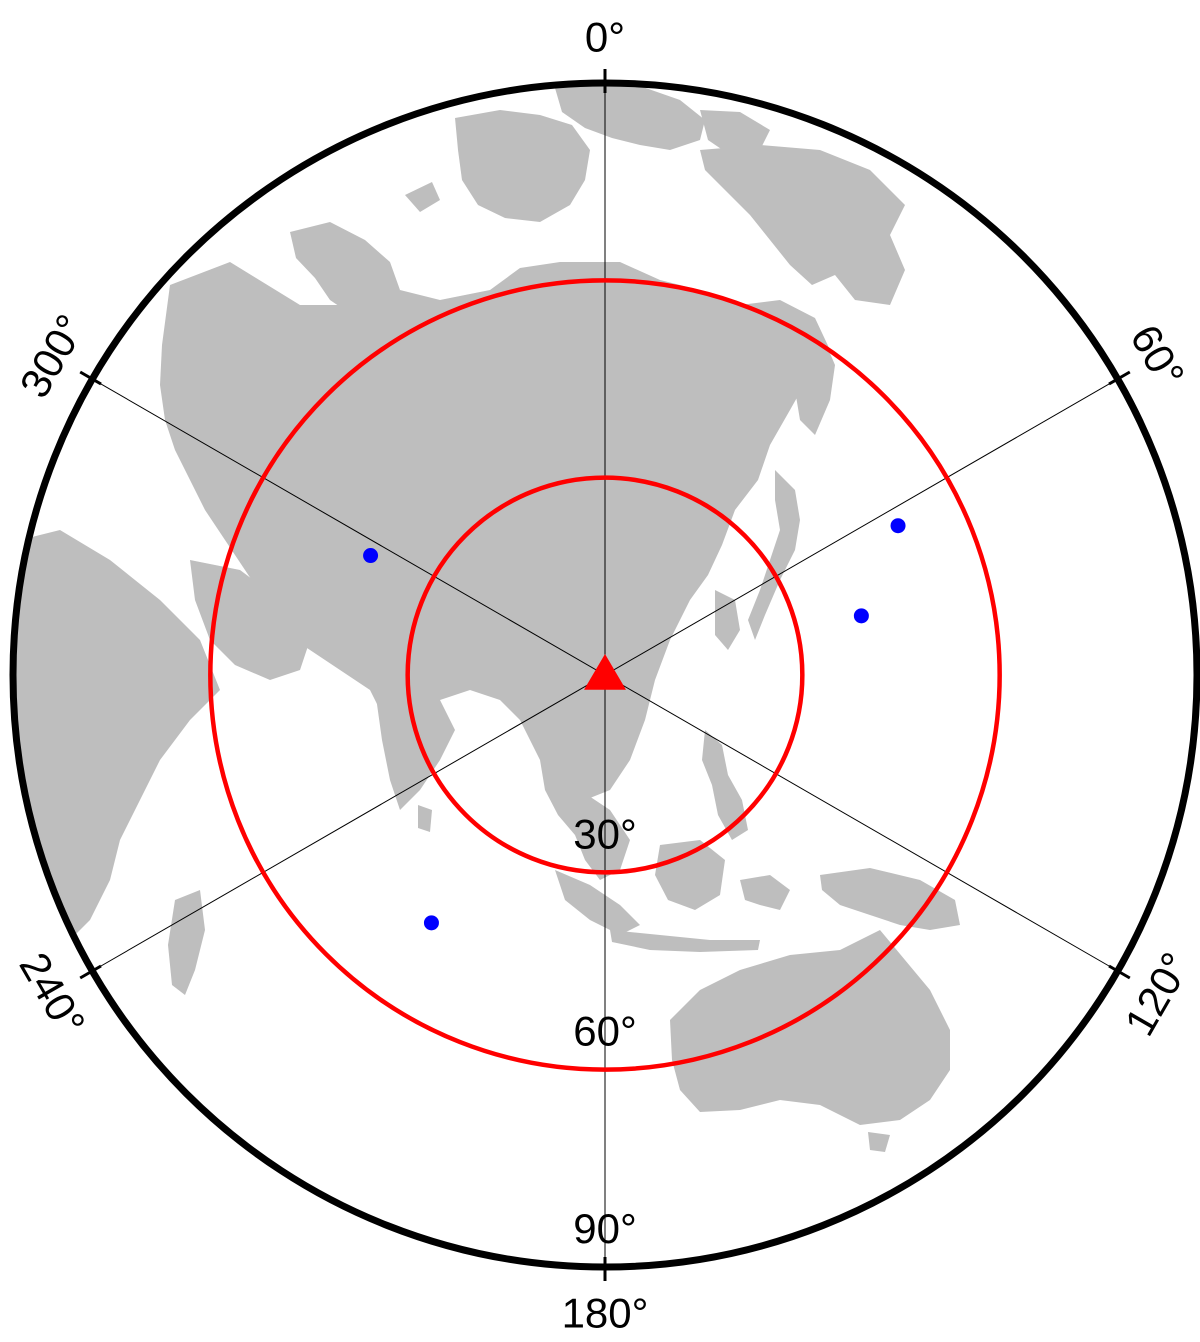 This screenshot has width=1200, height=1342. I want to click on land-australia, so click(810, 1027).